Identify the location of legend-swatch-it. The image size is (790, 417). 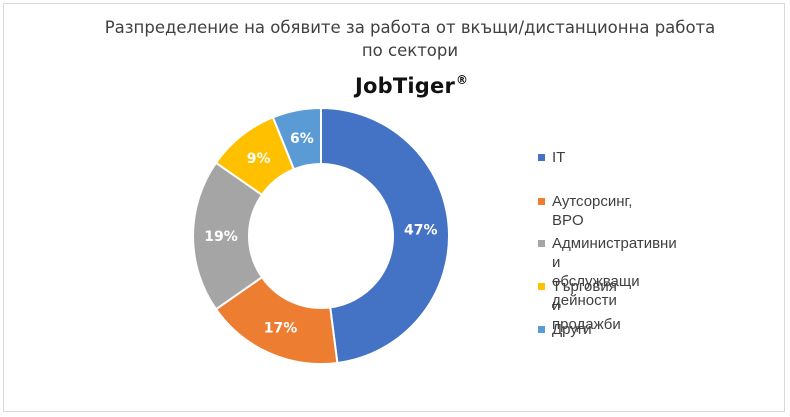
(541, 157).